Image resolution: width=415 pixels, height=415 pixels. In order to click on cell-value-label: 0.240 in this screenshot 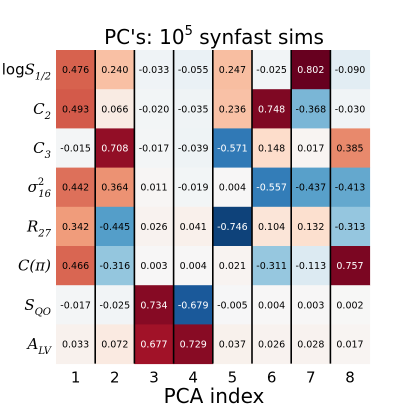, I will do `click(114, 70)`.